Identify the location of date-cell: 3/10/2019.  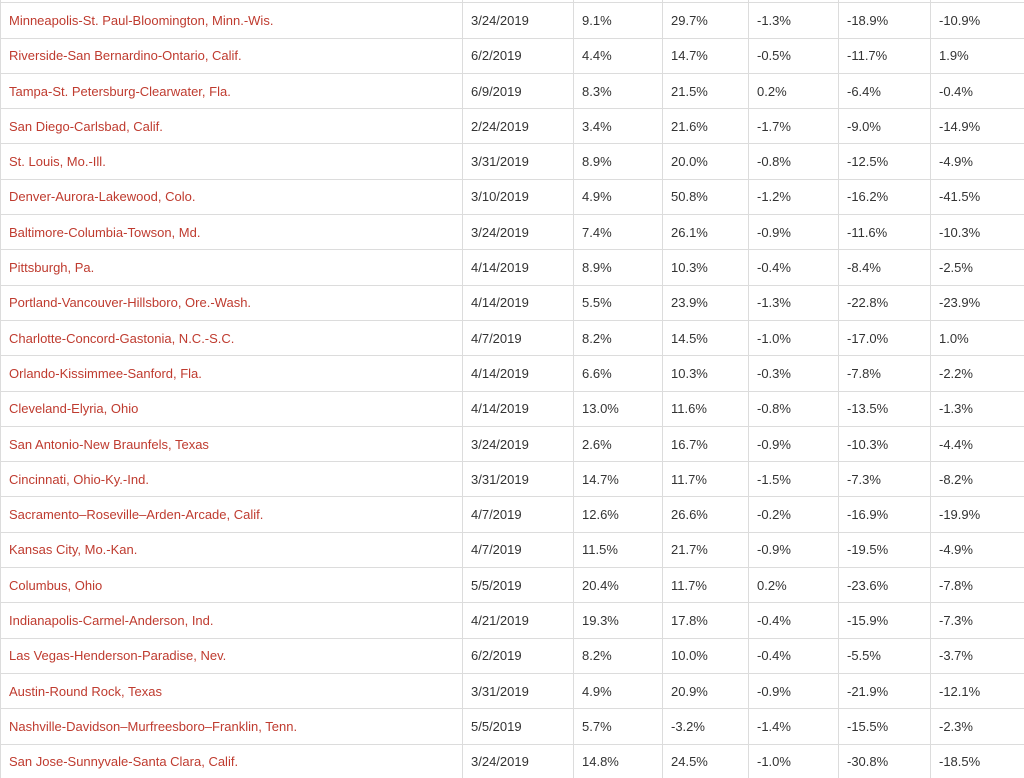
(518, 197).